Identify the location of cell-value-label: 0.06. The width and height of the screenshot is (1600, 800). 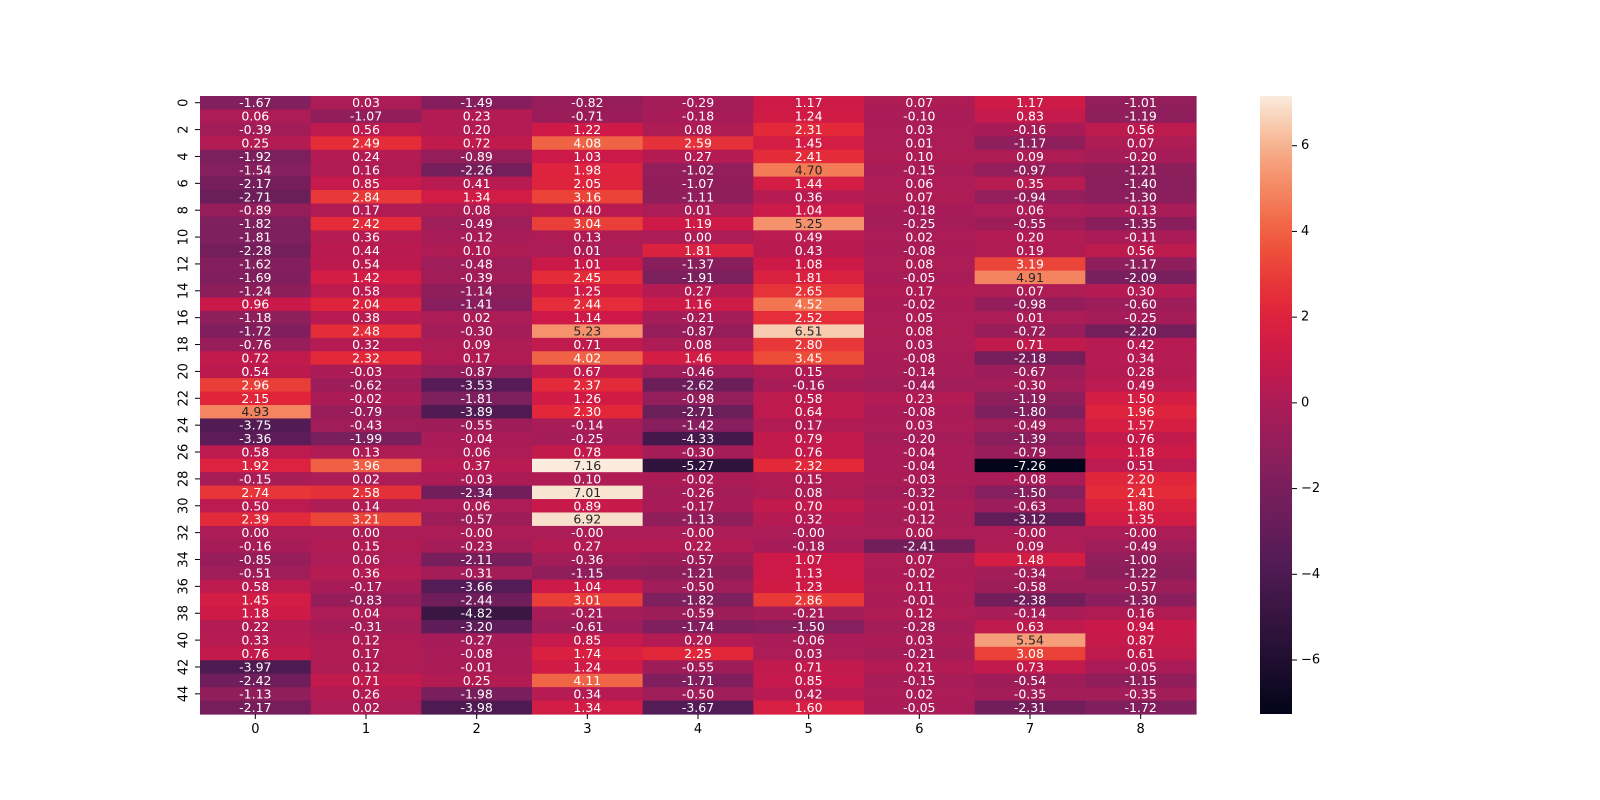
(477, 452).